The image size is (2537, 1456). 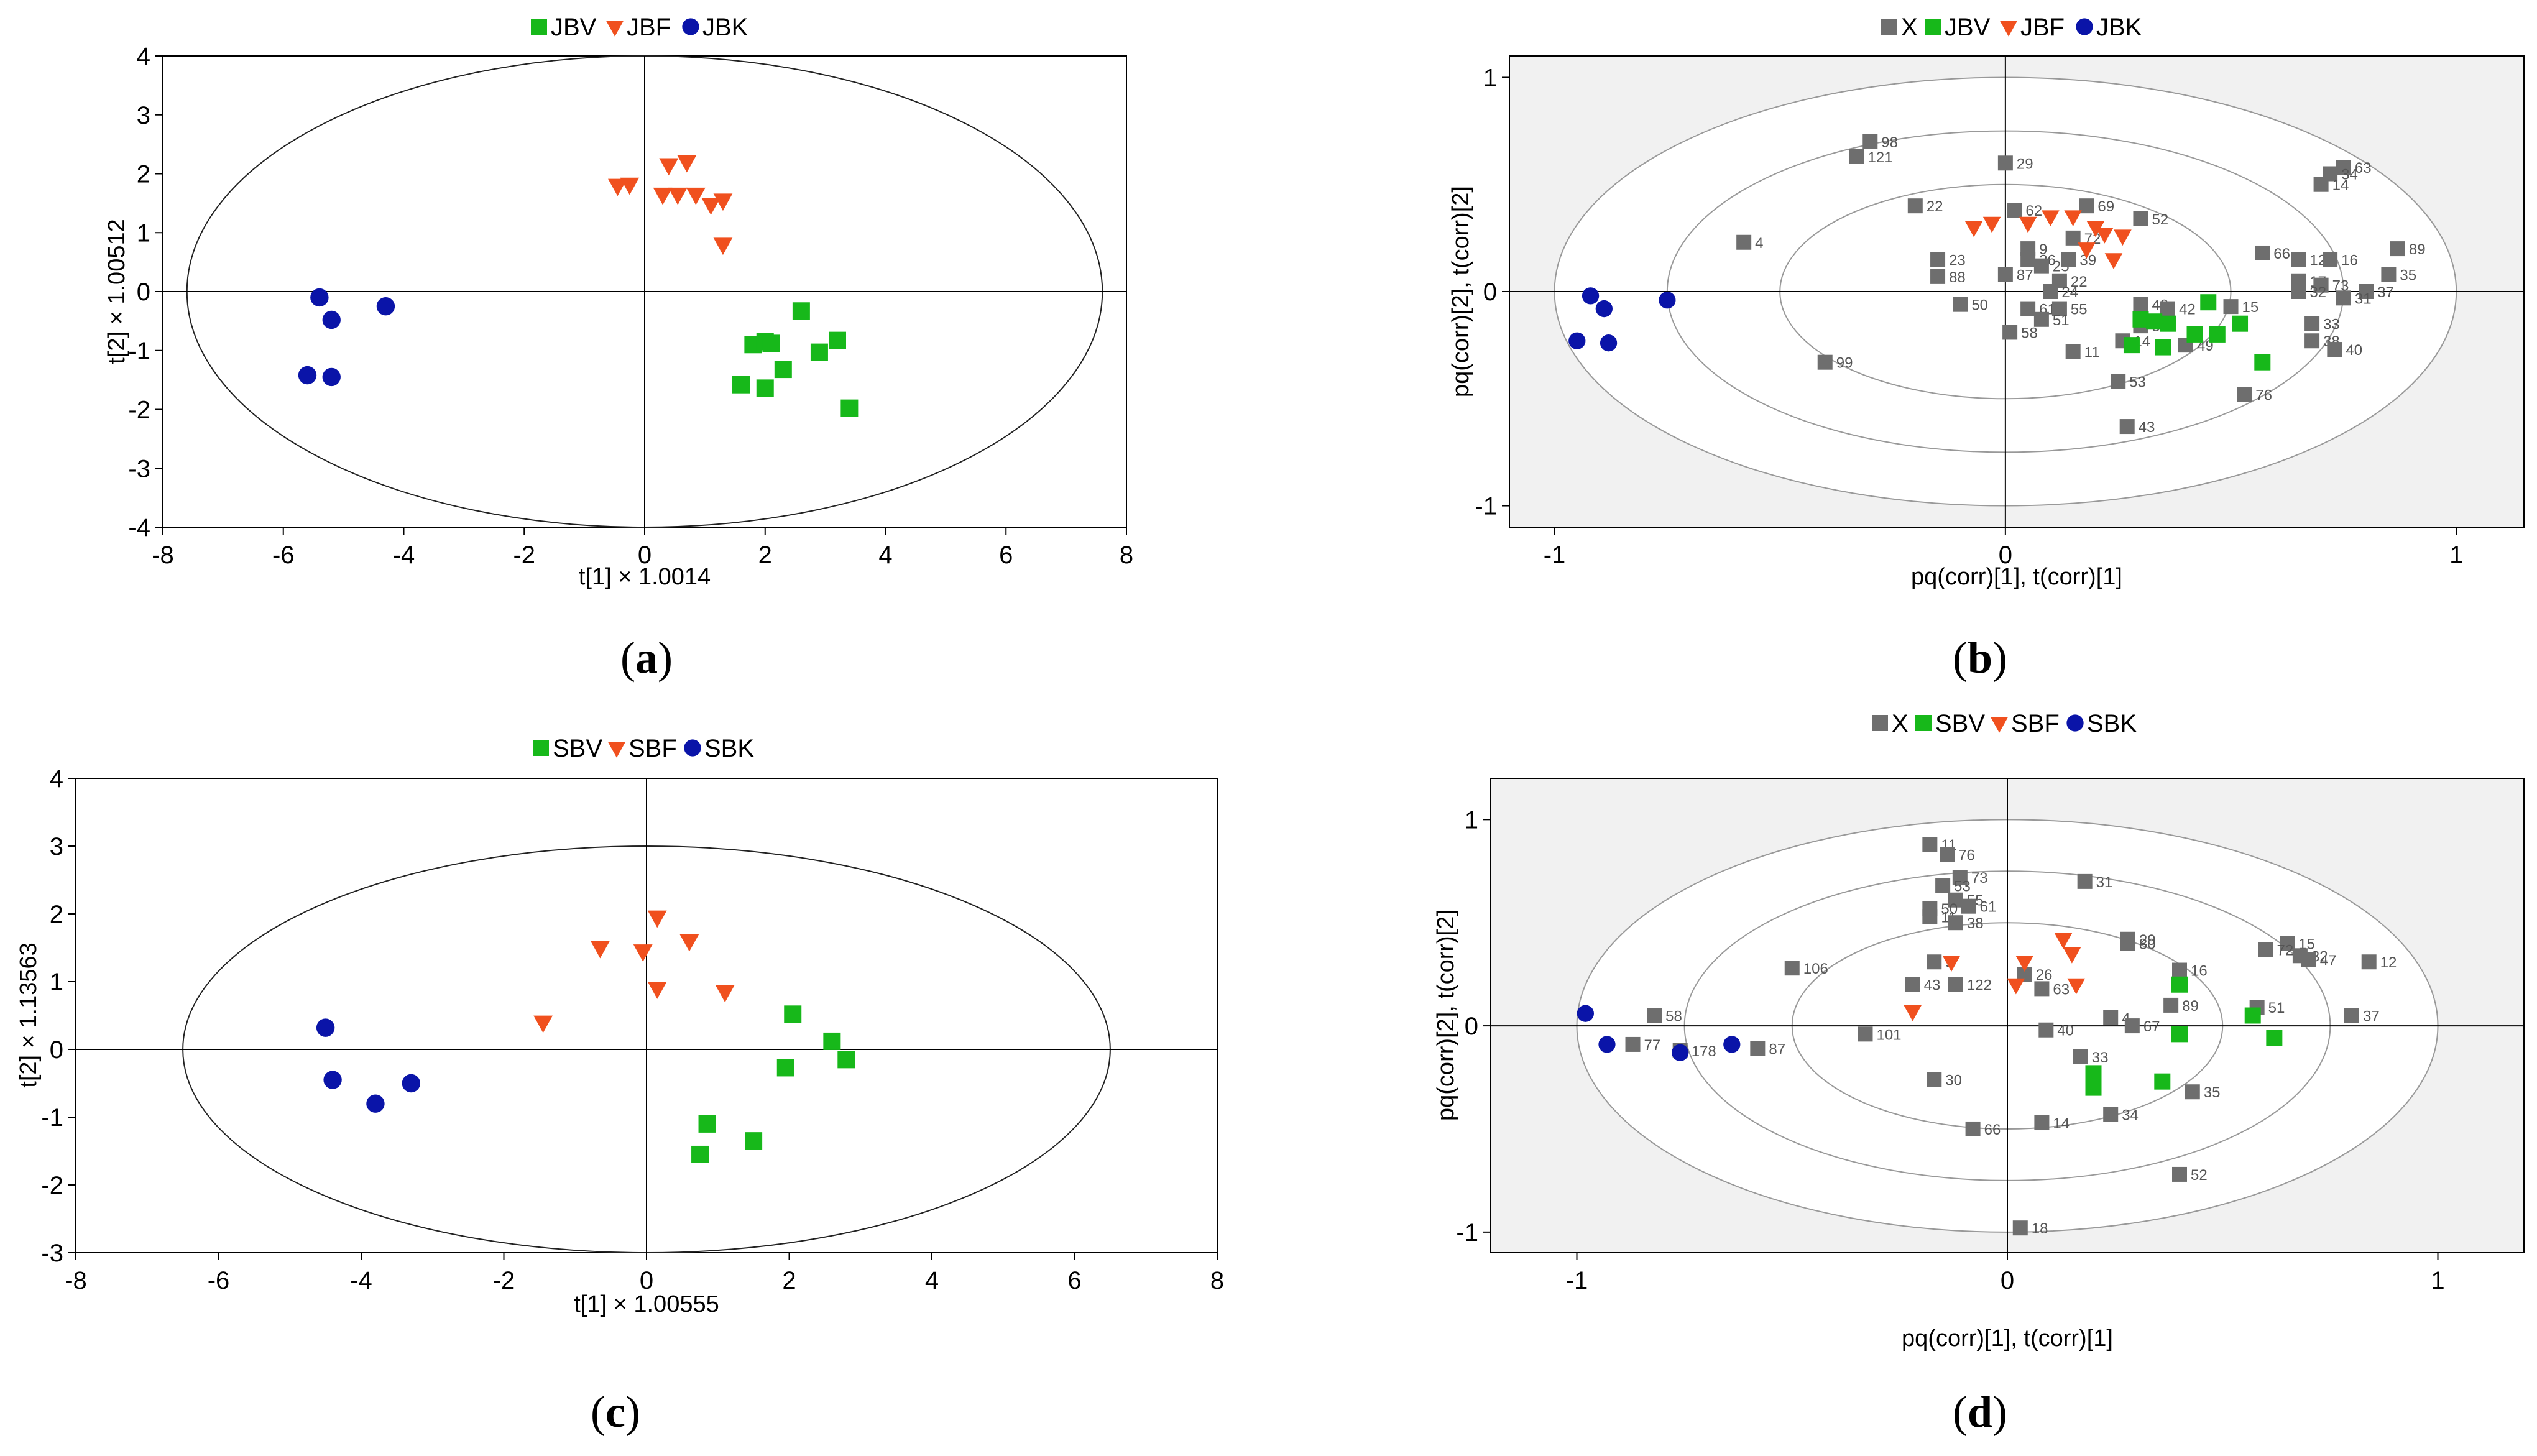 What do you see at coordinates (2388, 962) in the screenshot?
I see `point-label: 12` at bounding box center [2388, 962].